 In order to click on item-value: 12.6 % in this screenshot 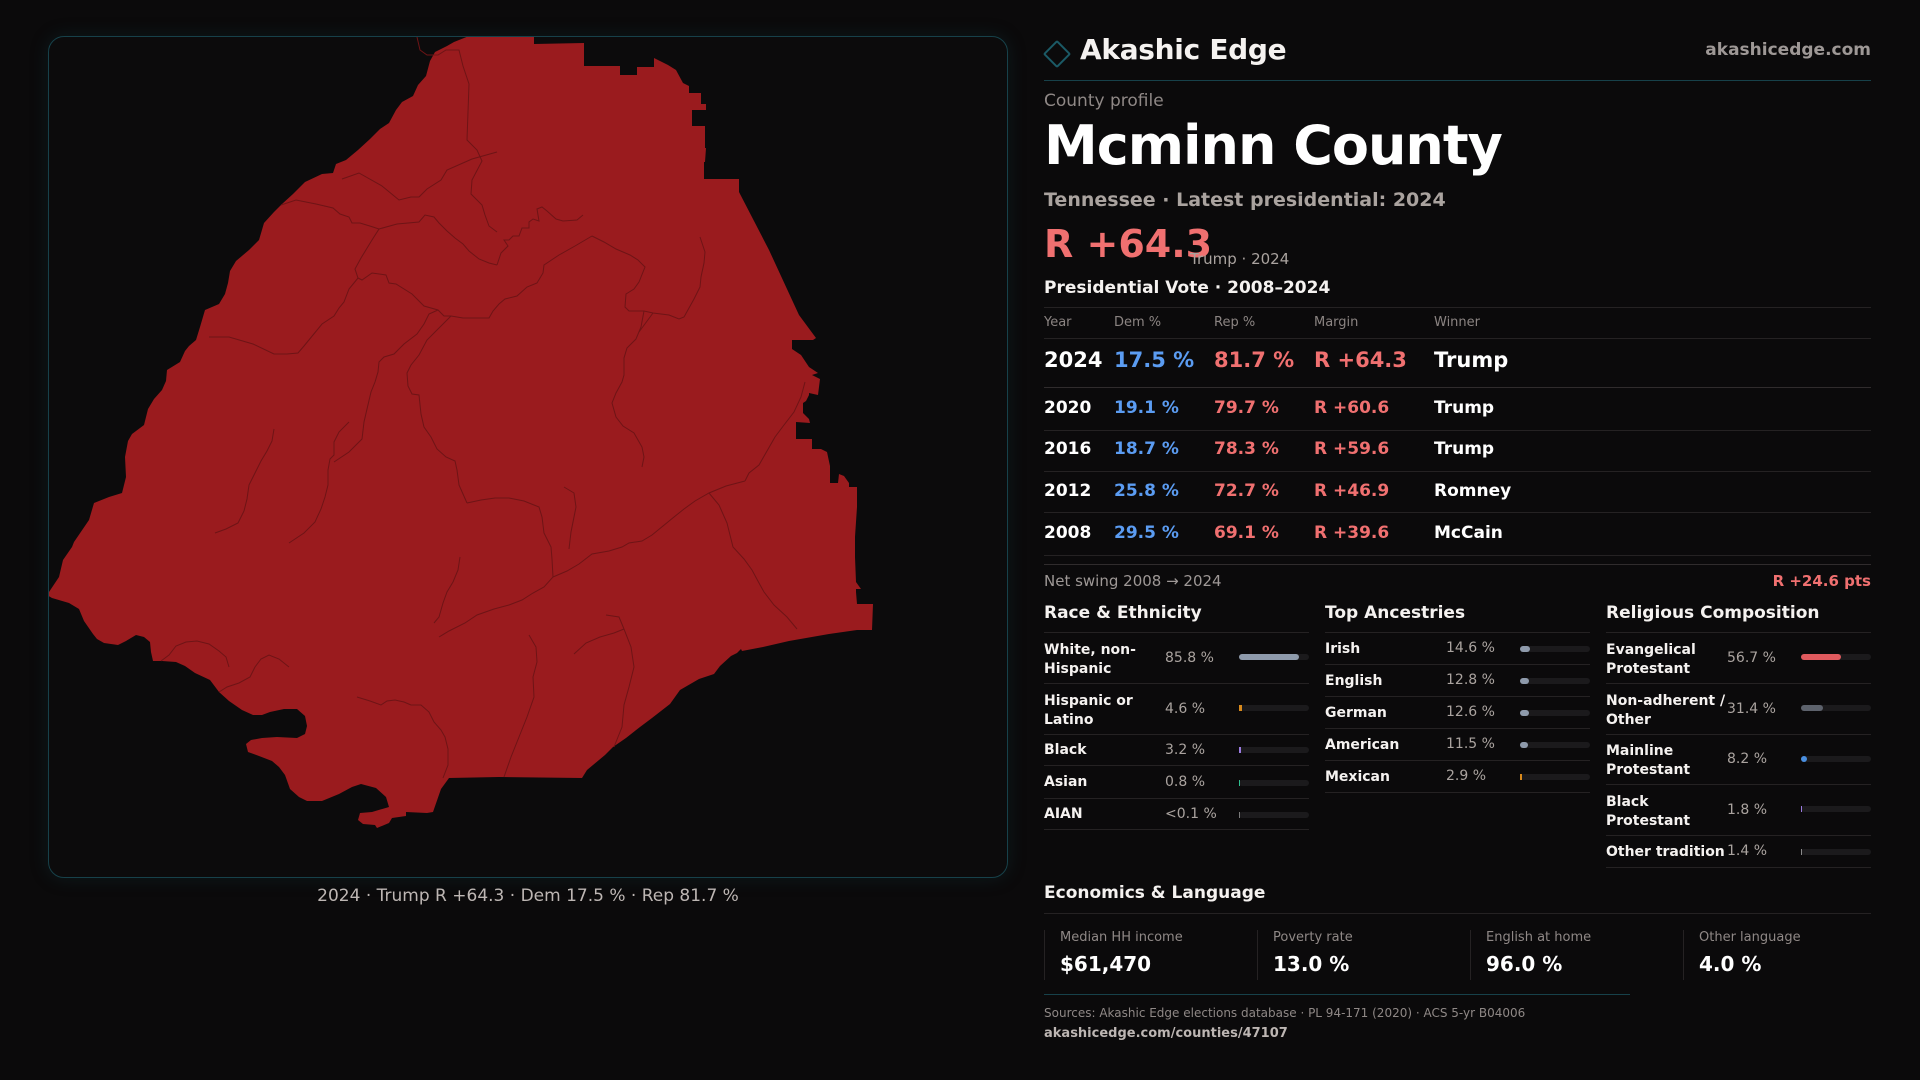, I will do `click(1470, 712)`.